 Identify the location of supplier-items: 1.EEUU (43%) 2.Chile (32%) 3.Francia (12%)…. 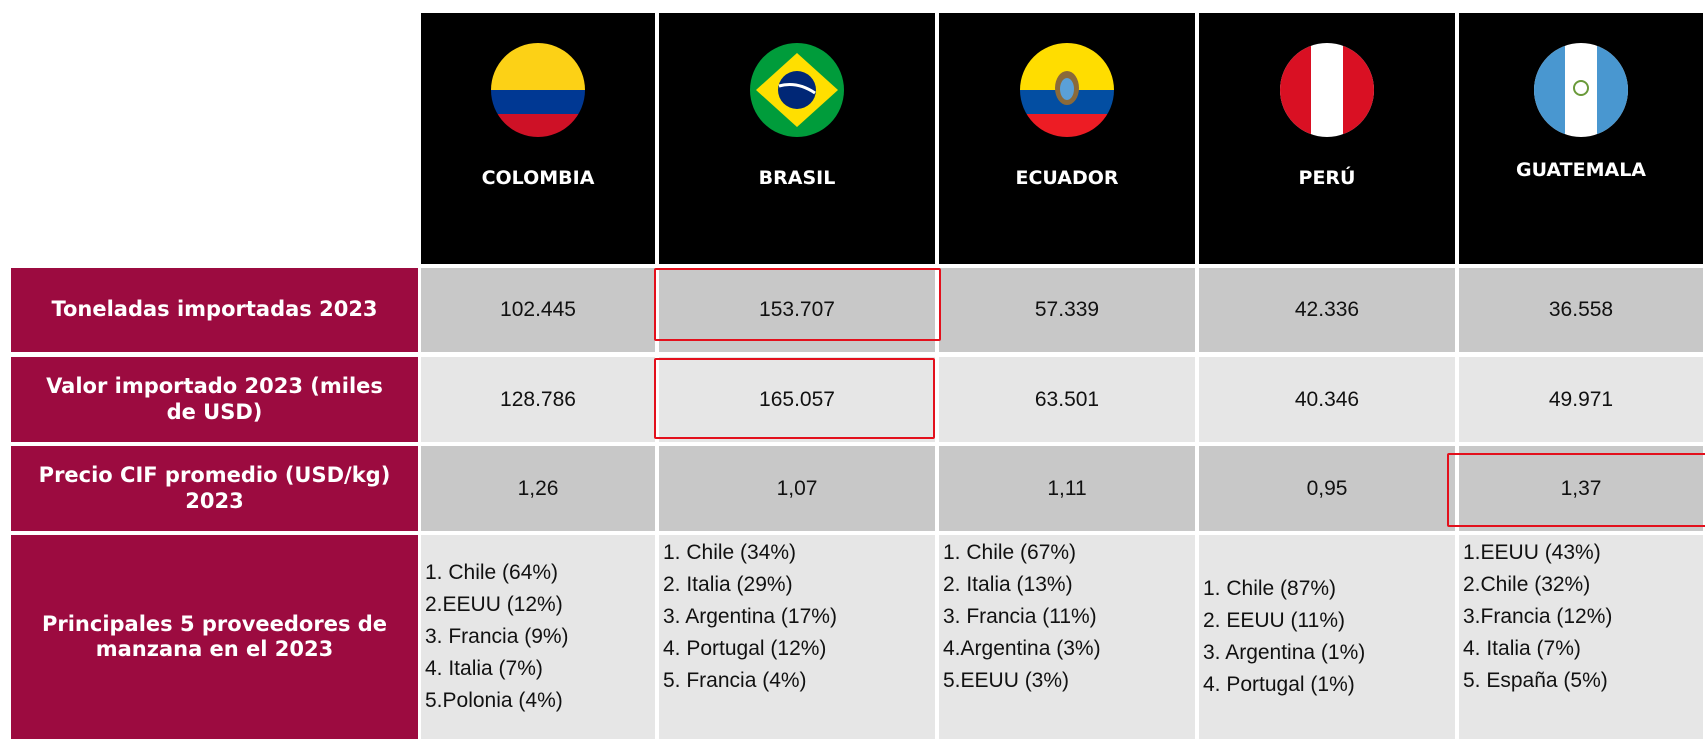
(1537, 617).